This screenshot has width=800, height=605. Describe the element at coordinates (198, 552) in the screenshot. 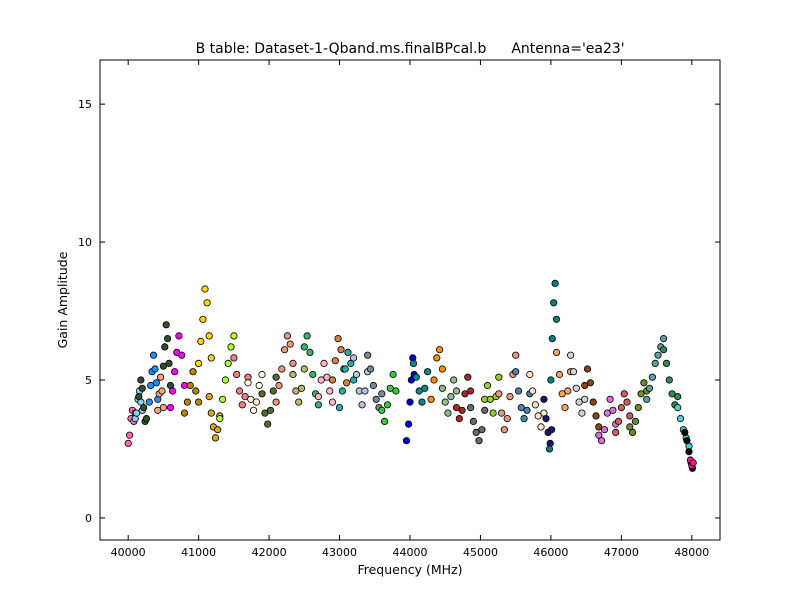

I see `x-tick-label: 41000` at that location.